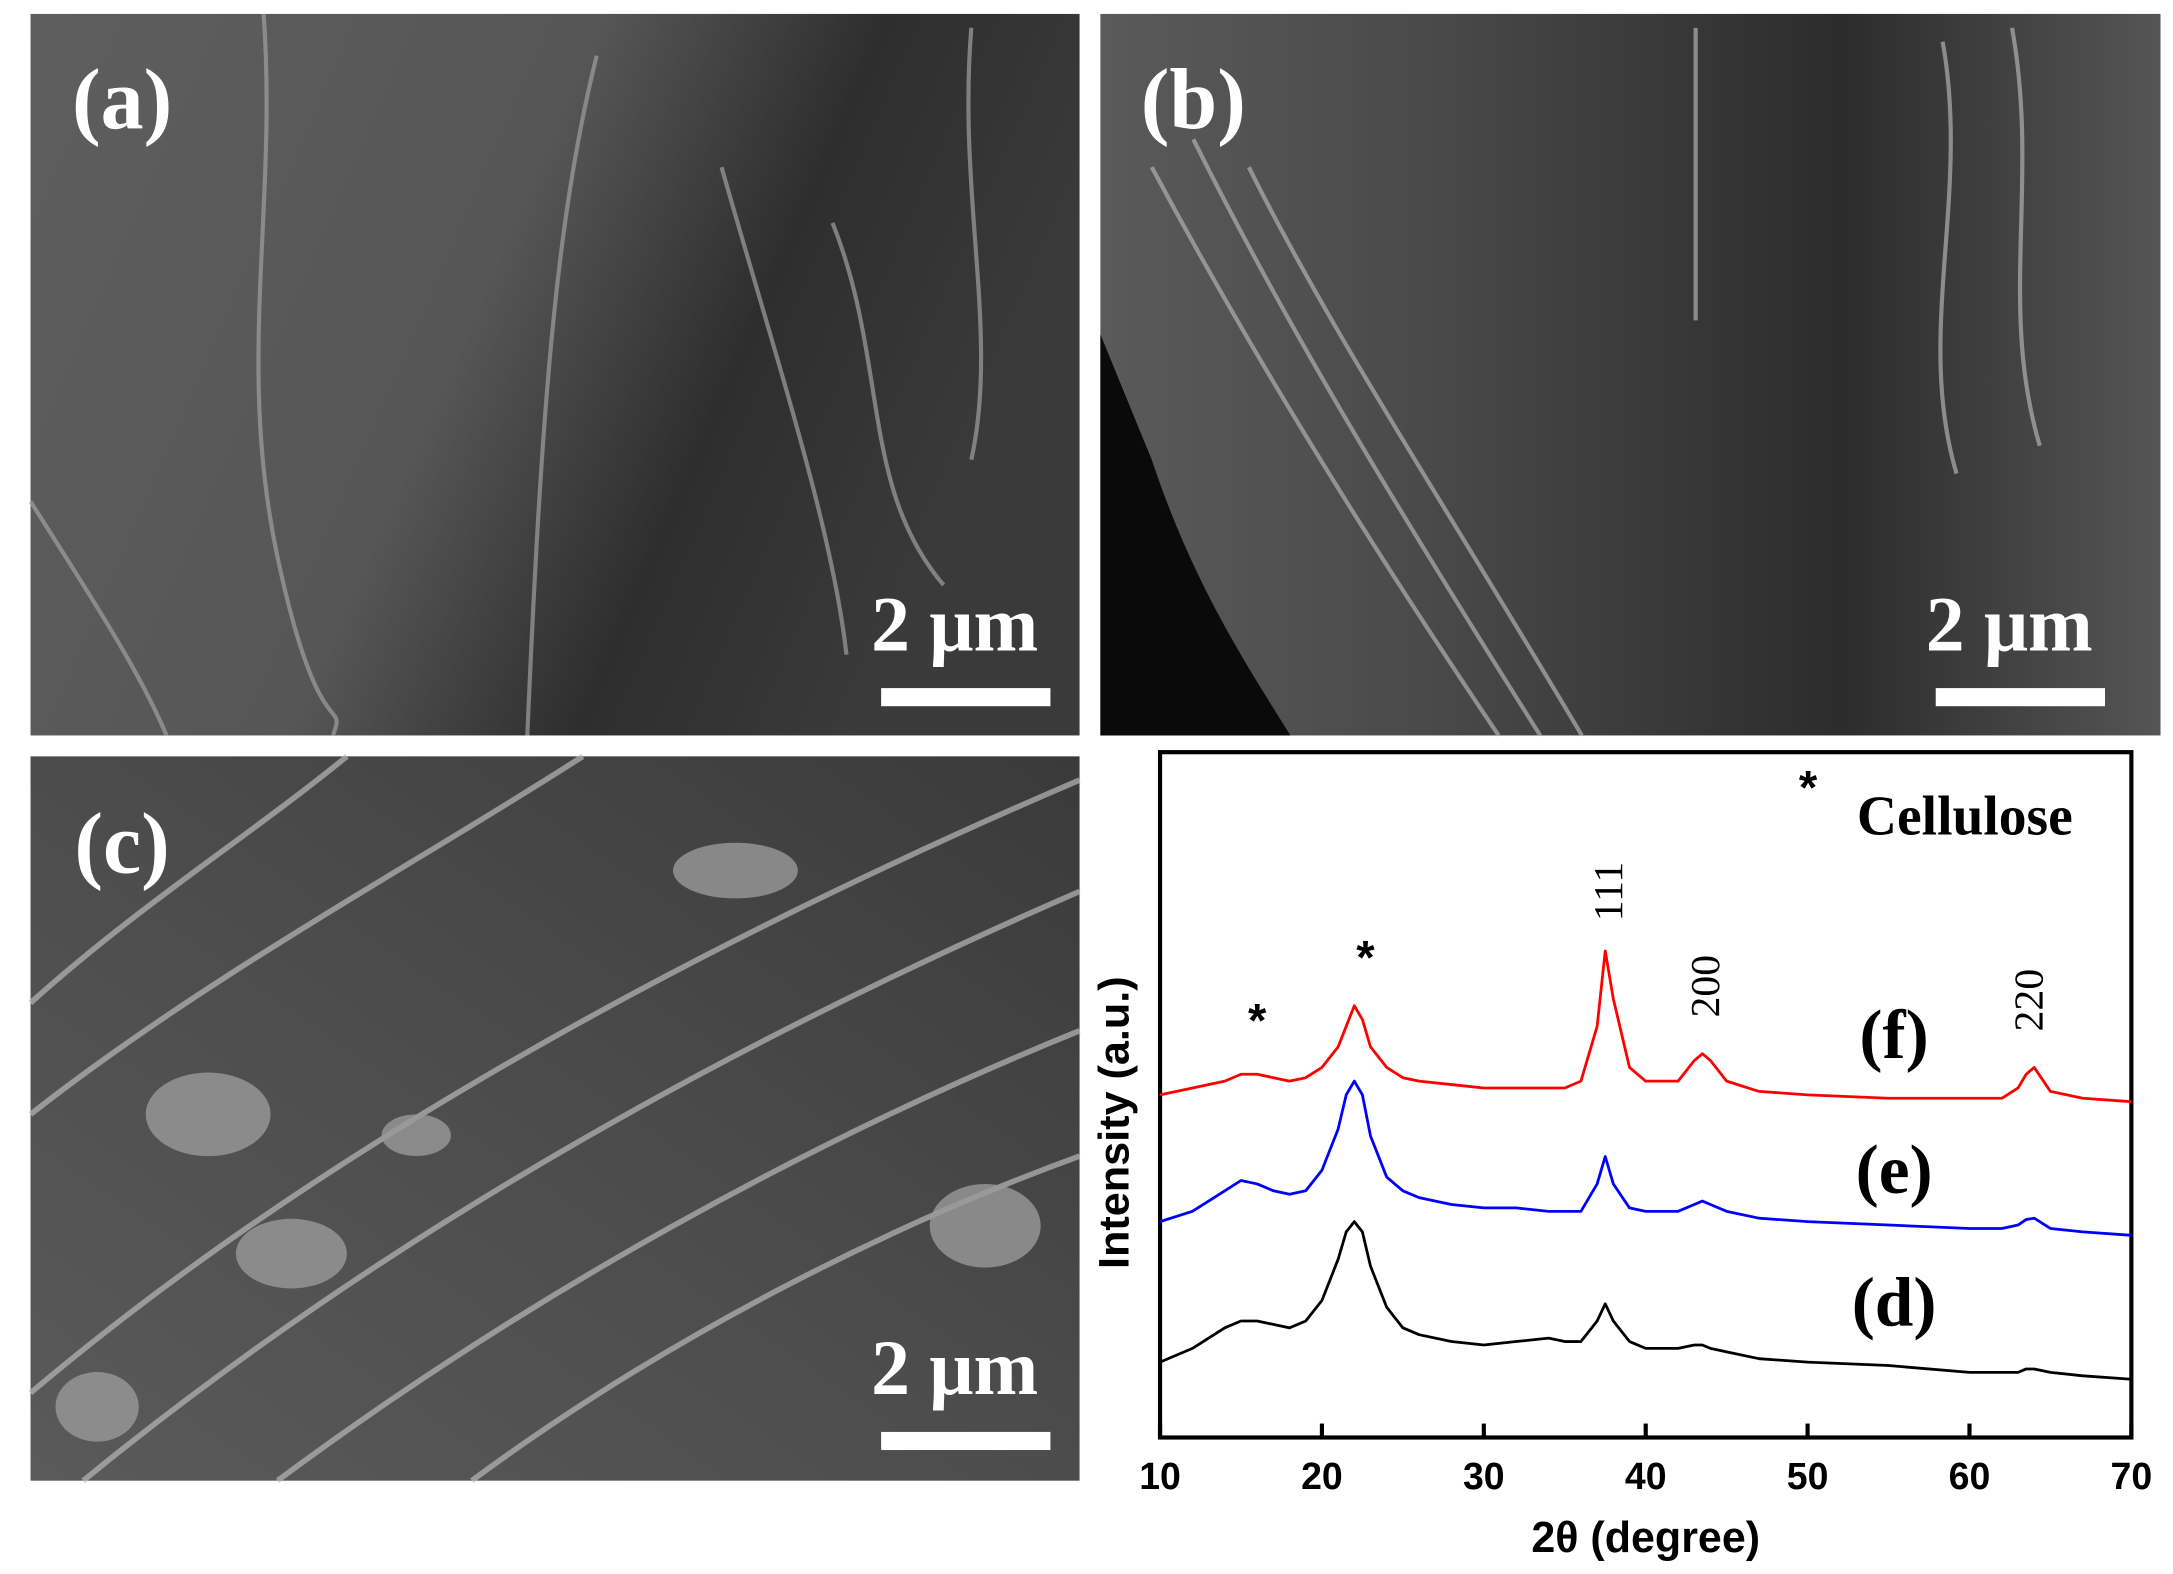 The image size is (2173, 1574). What do you see at coordinates (1706, 986) in the screenshot?
I see `annotation: 200` at bounding box center [1706, 986].